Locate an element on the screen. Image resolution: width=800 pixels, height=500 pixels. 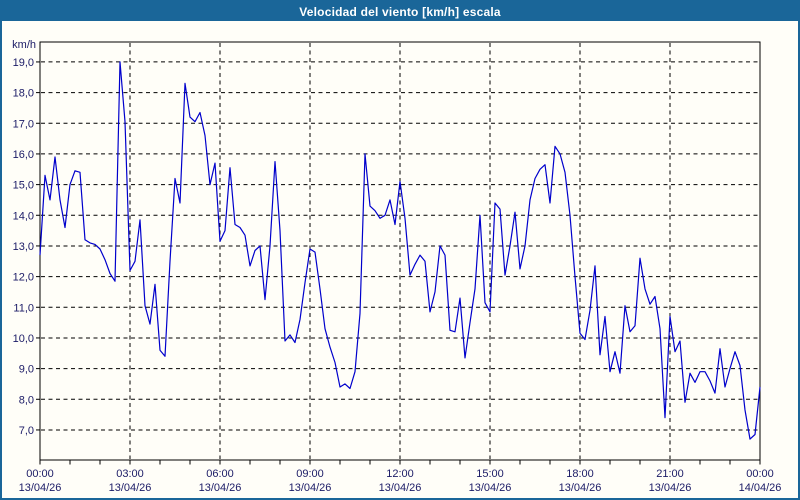
y-tick-label: 18,0 is located at coordinates (23, 94).